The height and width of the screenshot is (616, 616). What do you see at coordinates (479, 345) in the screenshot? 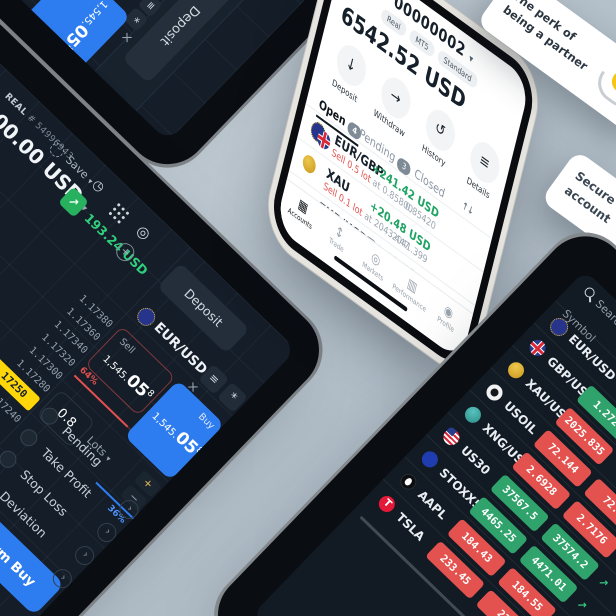
I see `camera-icon` at bounding box center [479, 345].